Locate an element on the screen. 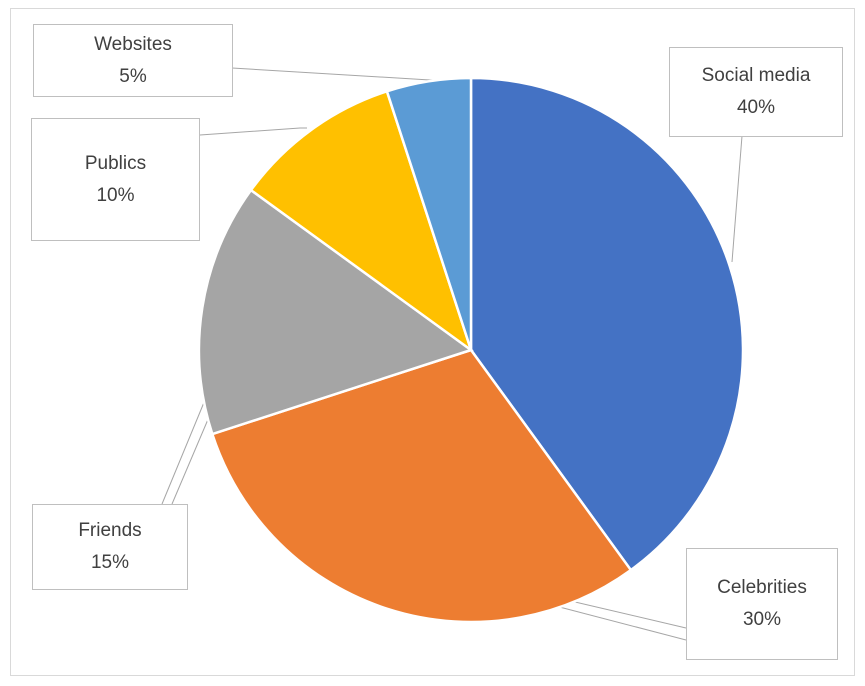 Image resolution: width=865 pixels, height=686 pixels. leader-line-friends is located at coordinates (183, 452).